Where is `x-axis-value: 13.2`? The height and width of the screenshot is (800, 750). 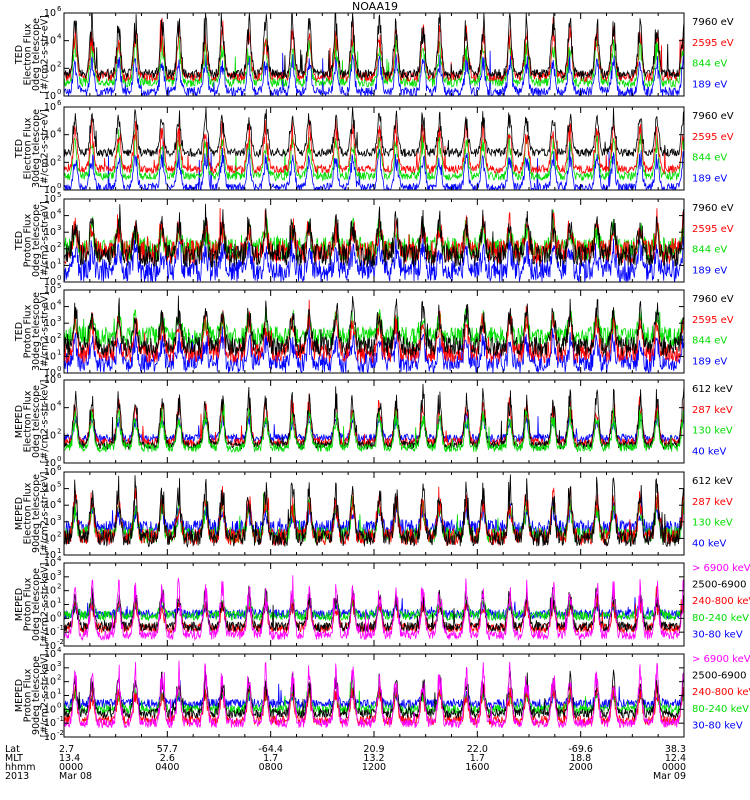
x-axis-value: 13.2 is located at coordinates (373, 758).